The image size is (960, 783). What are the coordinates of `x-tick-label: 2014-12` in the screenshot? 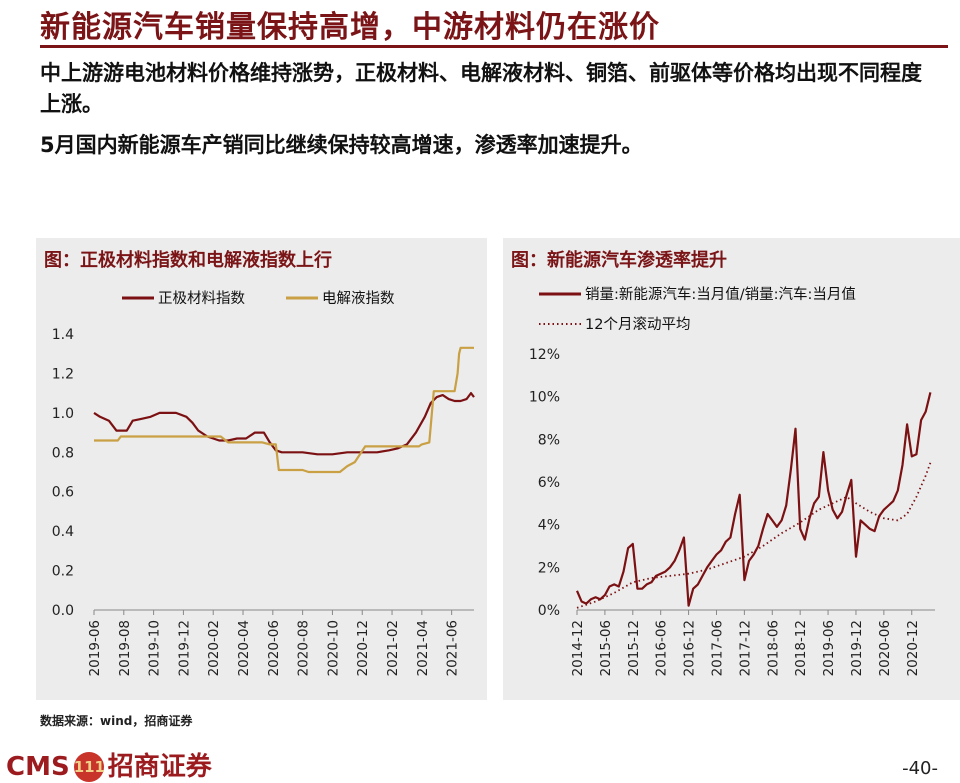 It's located at (578, 648).